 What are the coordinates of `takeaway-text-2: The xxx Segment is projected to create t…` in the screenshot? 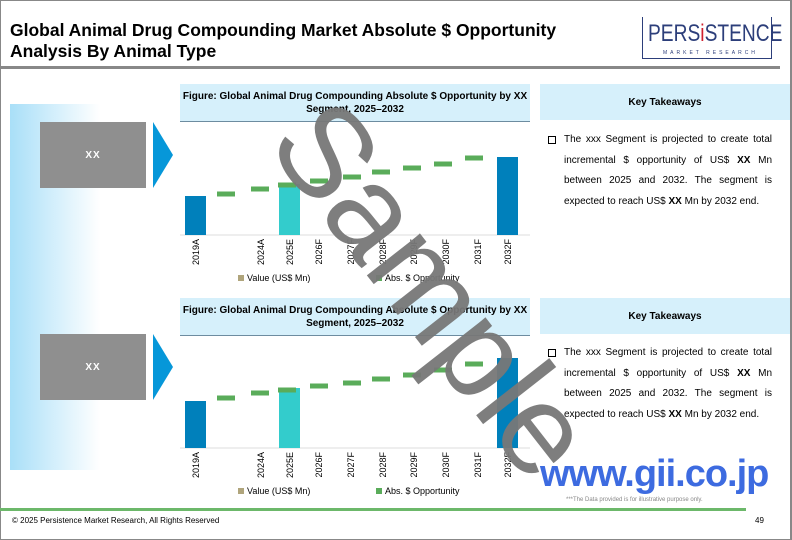 It's located at (660, 384).